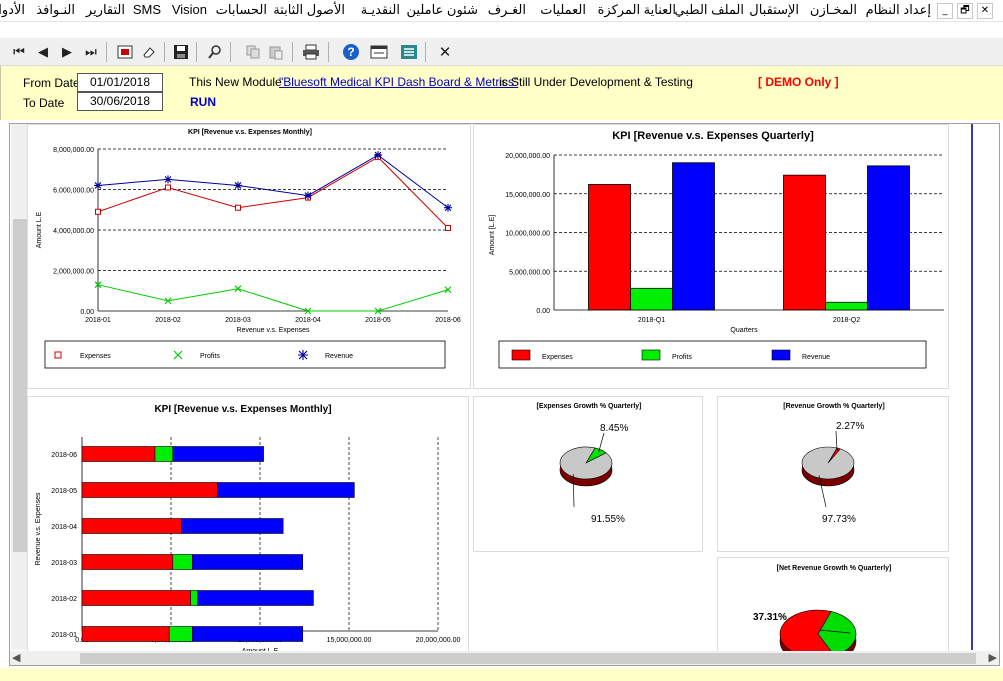 This screenshot has height=681, width=1003. I want to click on notice-suffix: is Still Under Development & Testing, so click(596, 82).